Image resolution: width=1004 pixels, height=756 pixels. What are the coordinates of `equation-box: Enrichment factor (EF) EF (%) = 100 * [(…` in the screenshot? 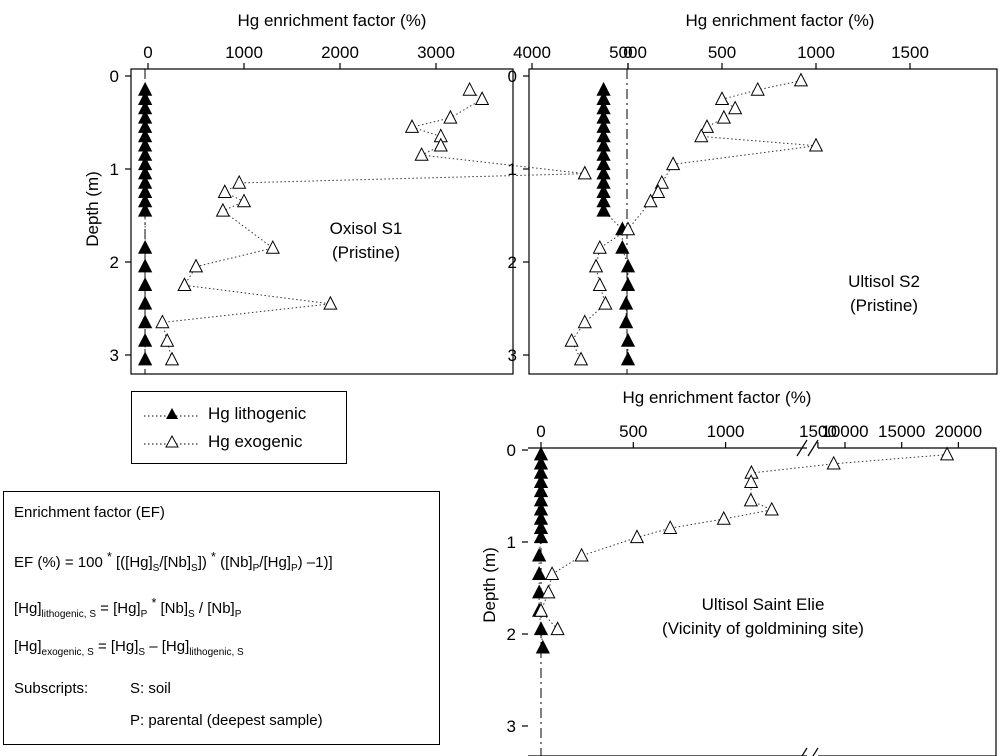 It's located at (221, 618).